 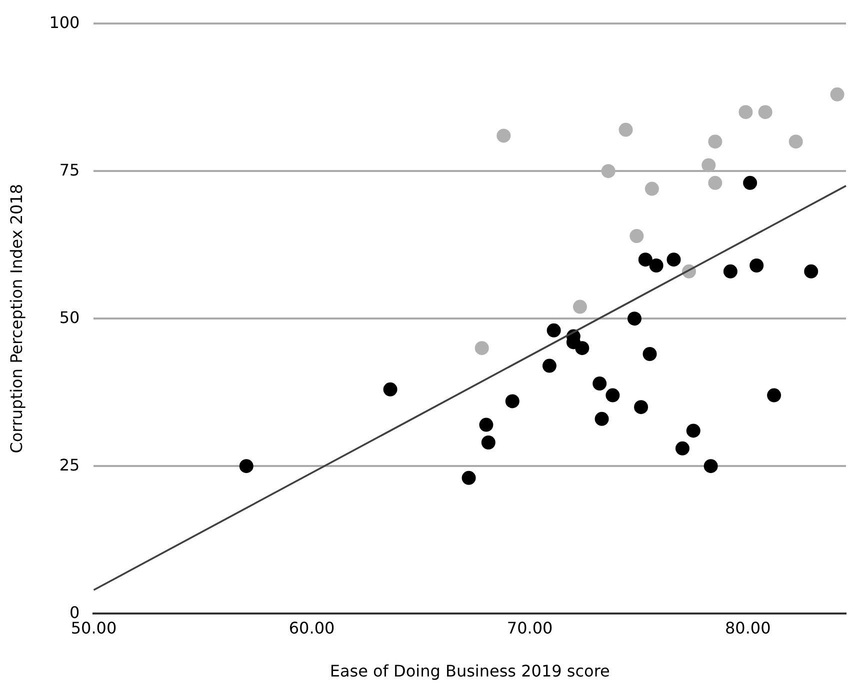 What do you see at coordinates (69, 464) in the screenshot?
I see `y-tick-label: 25` at bounding box center [69, 464].